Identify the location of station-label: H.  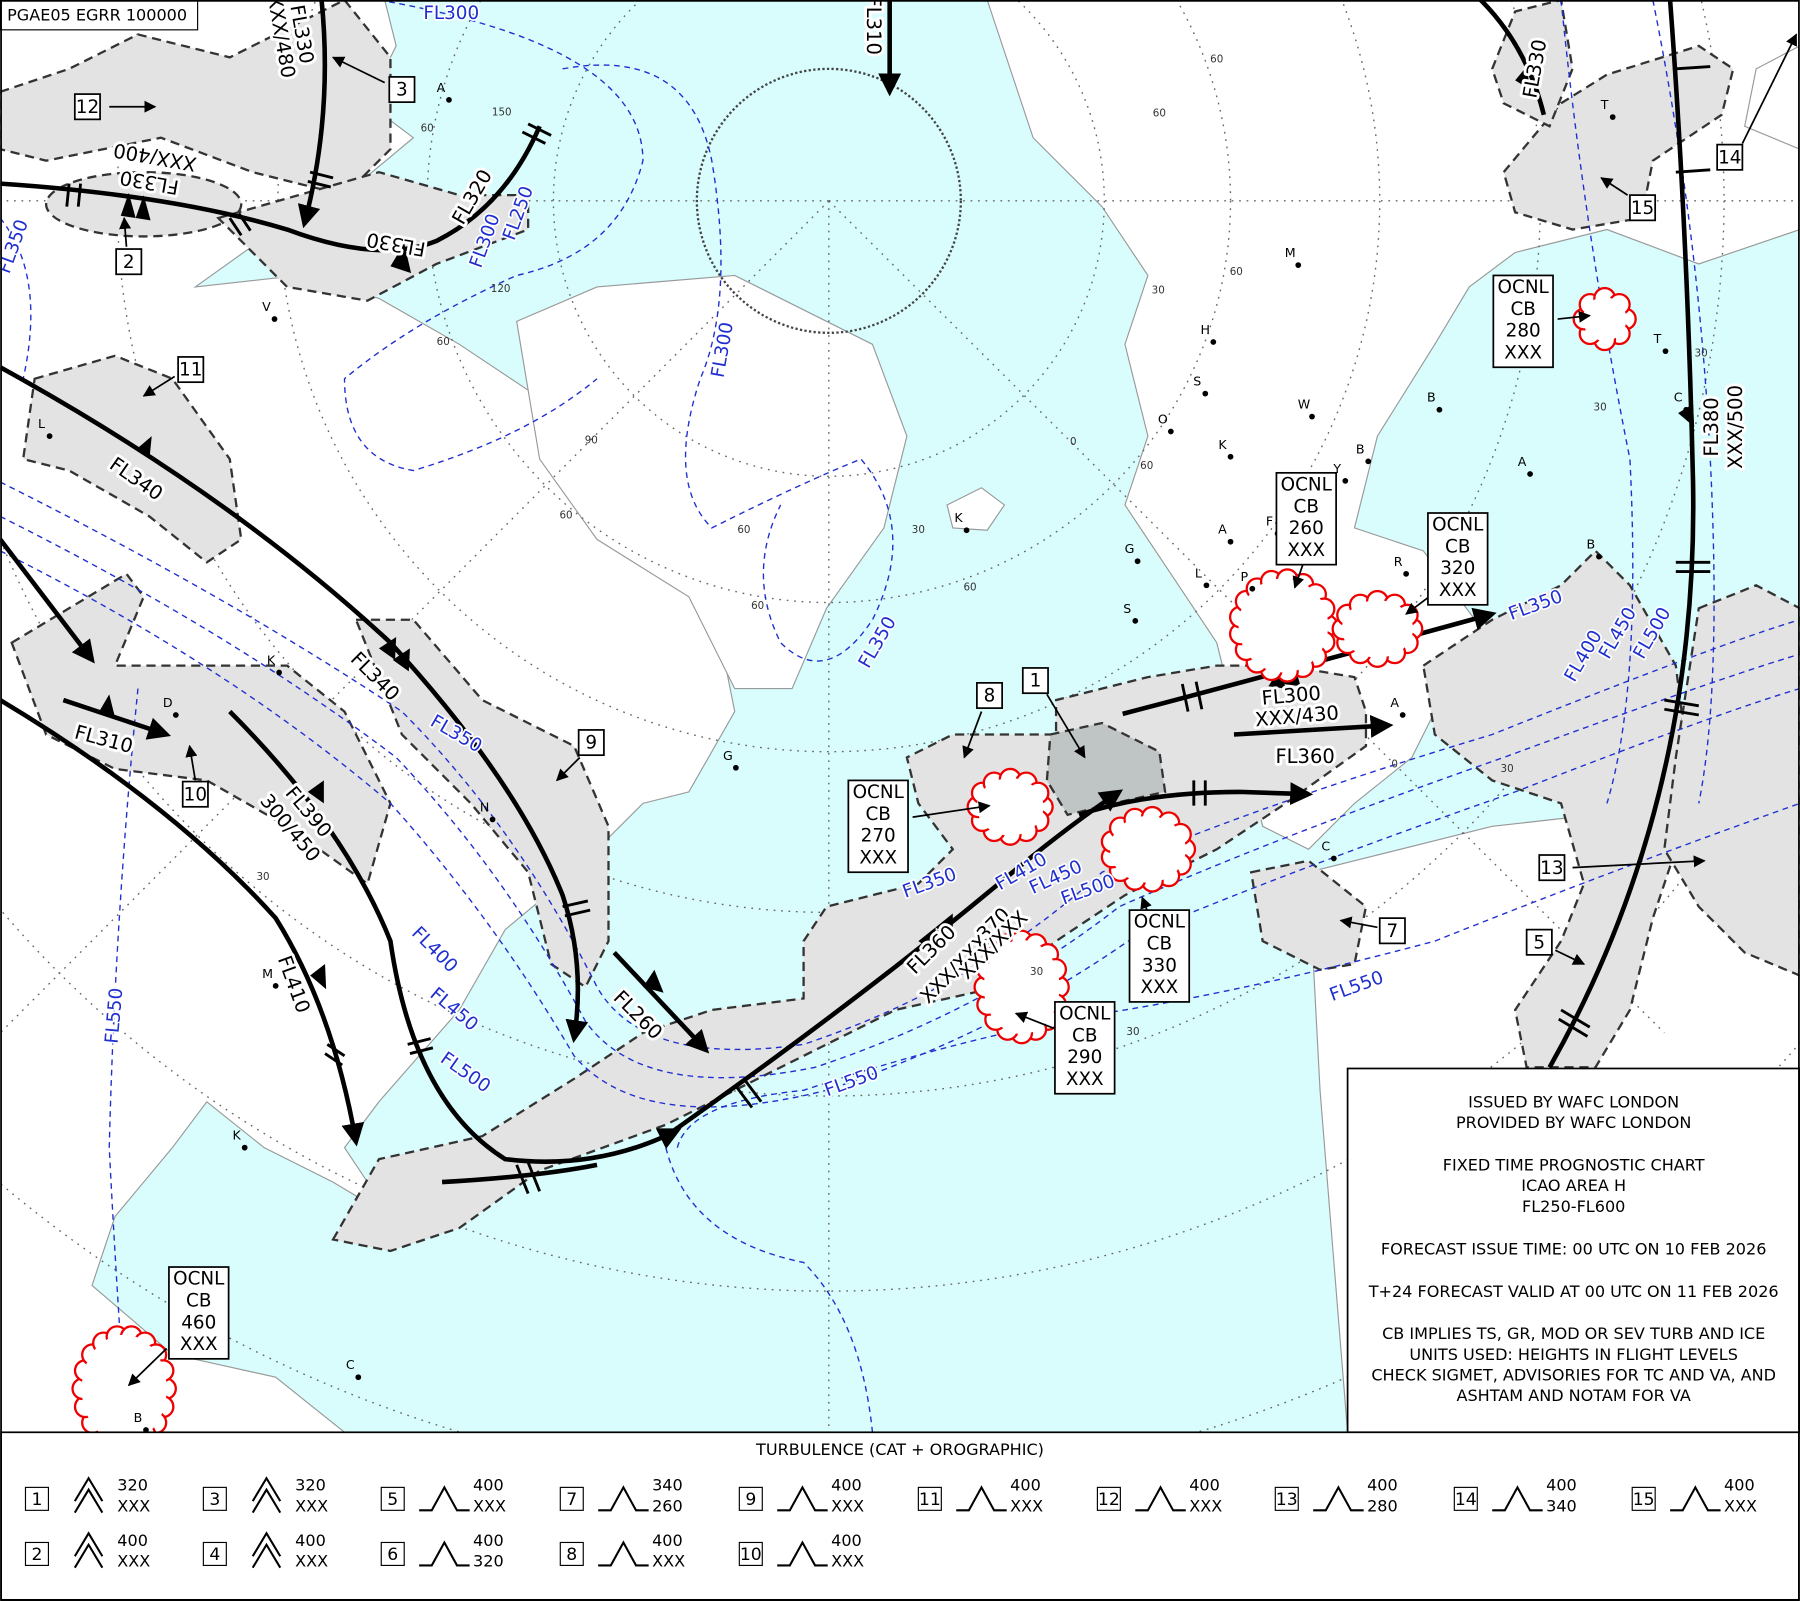
(1205, 329).